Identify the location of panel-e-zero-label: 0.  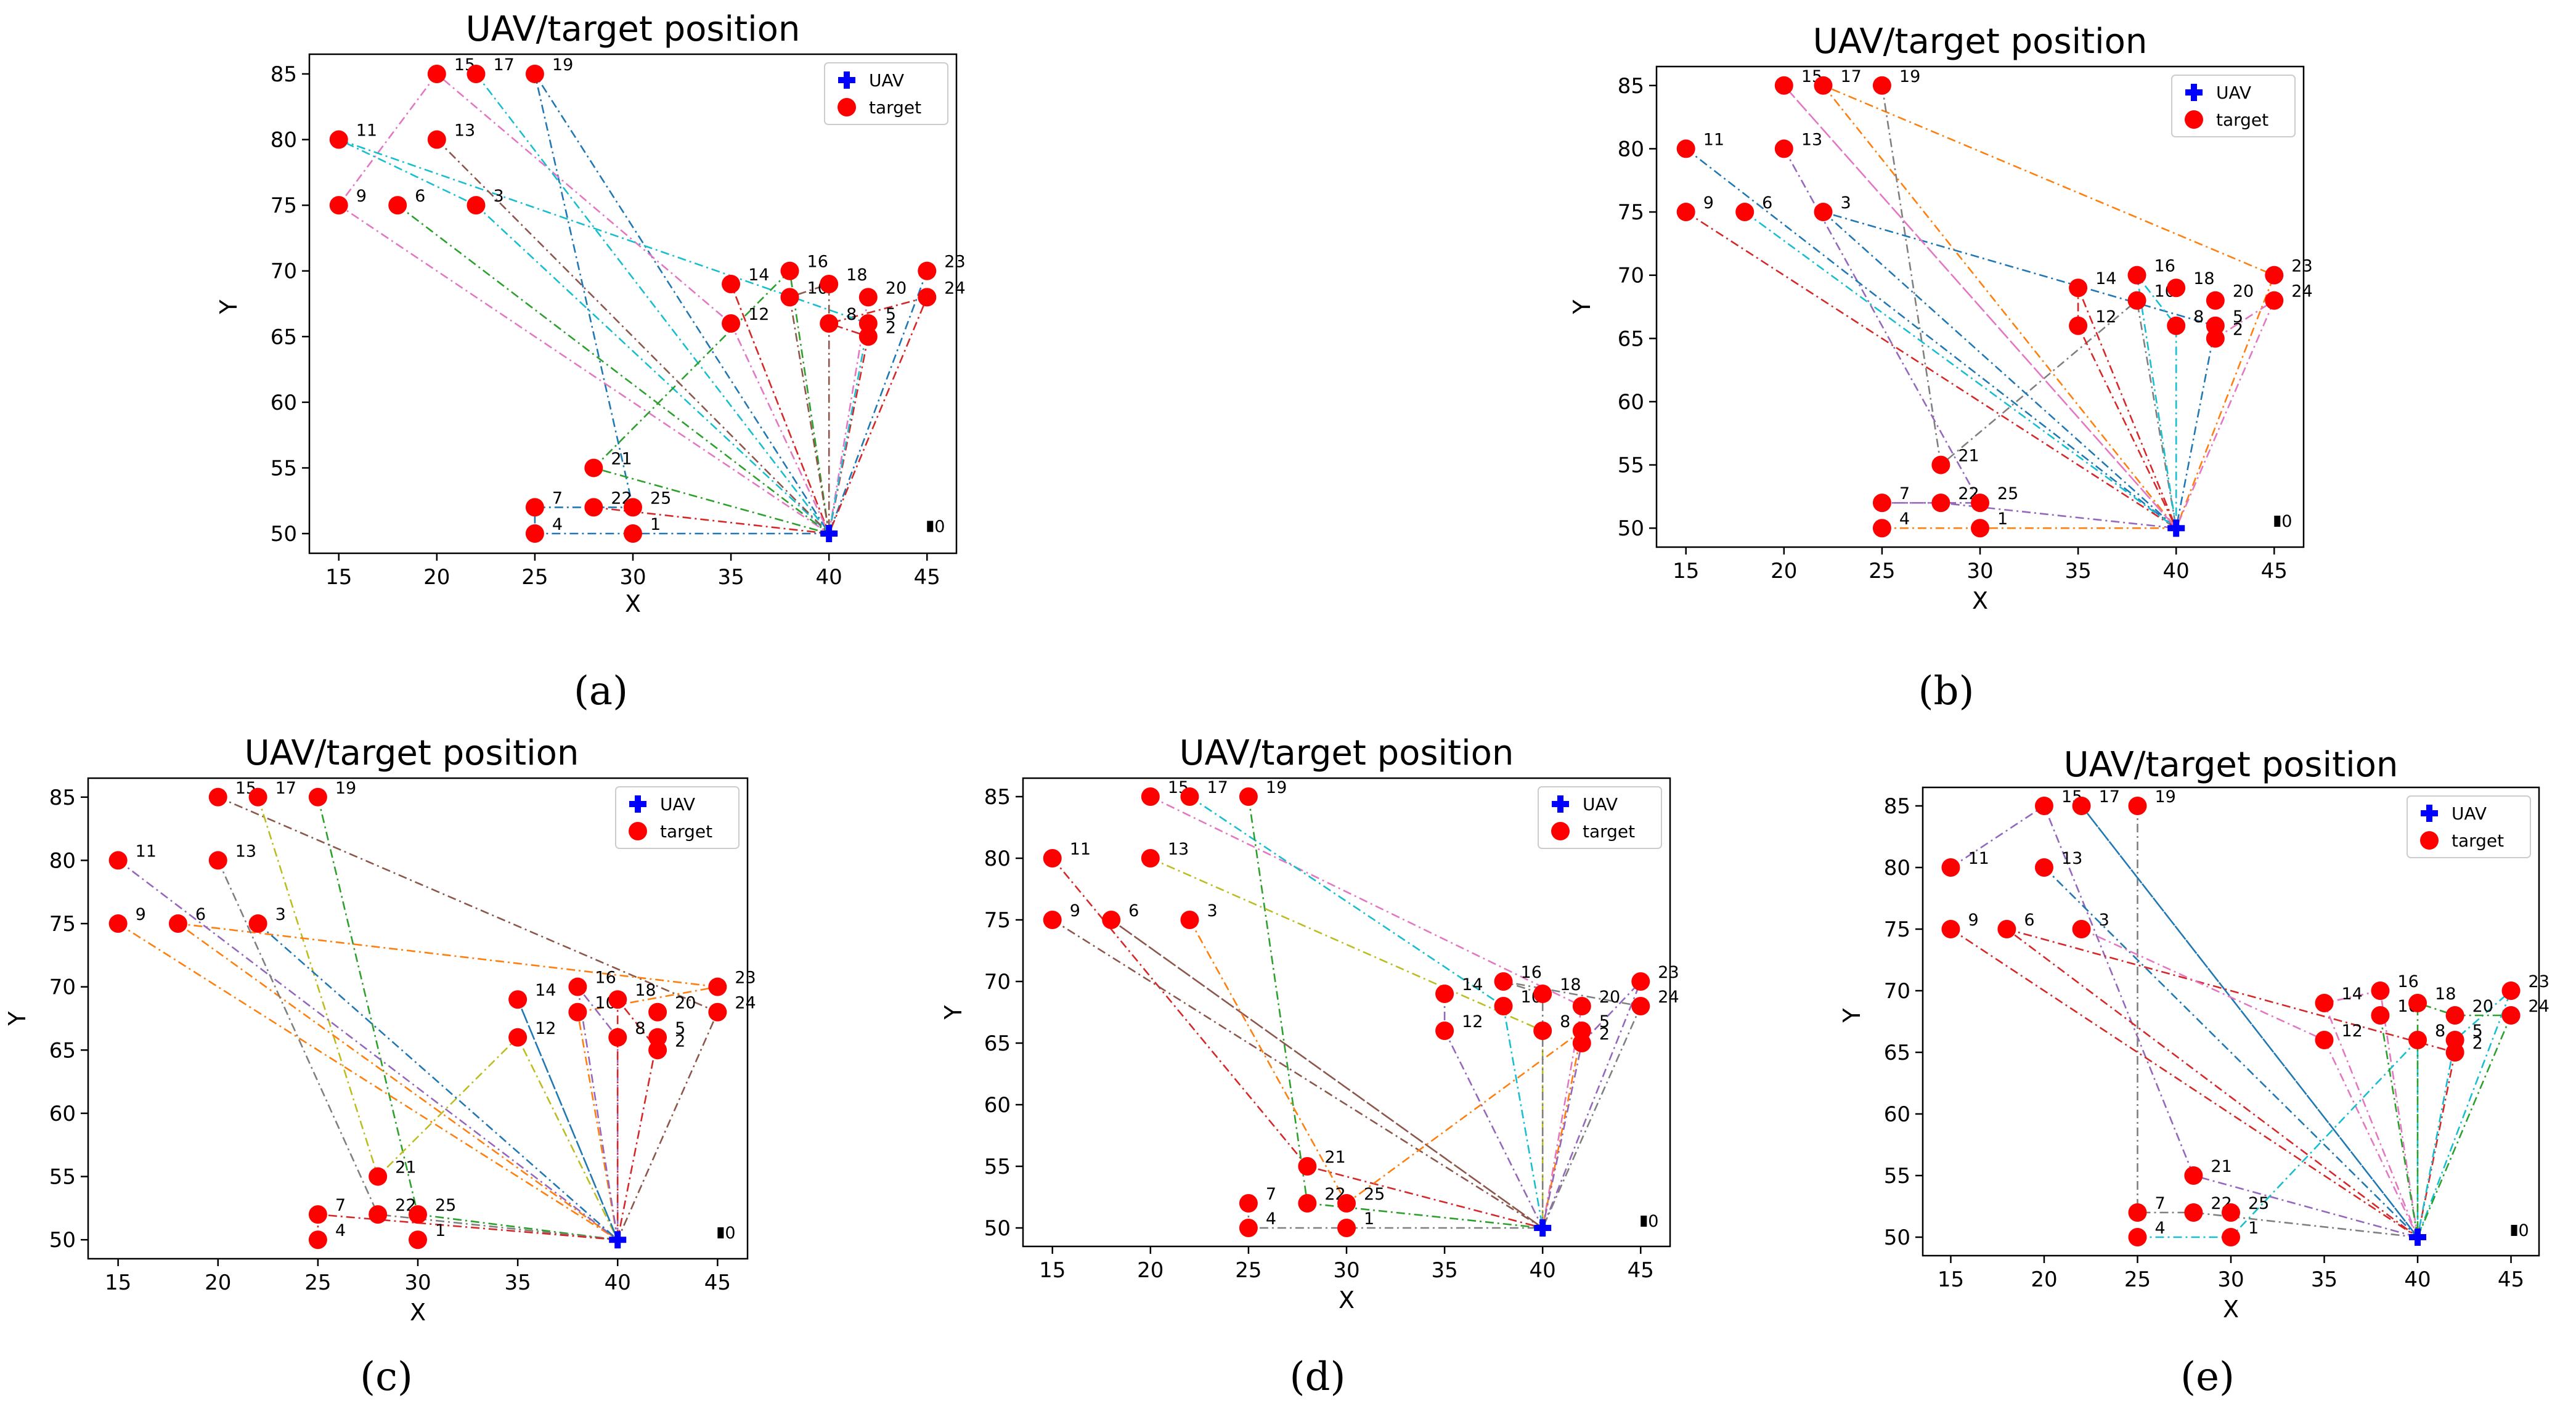
(2524, 1230).